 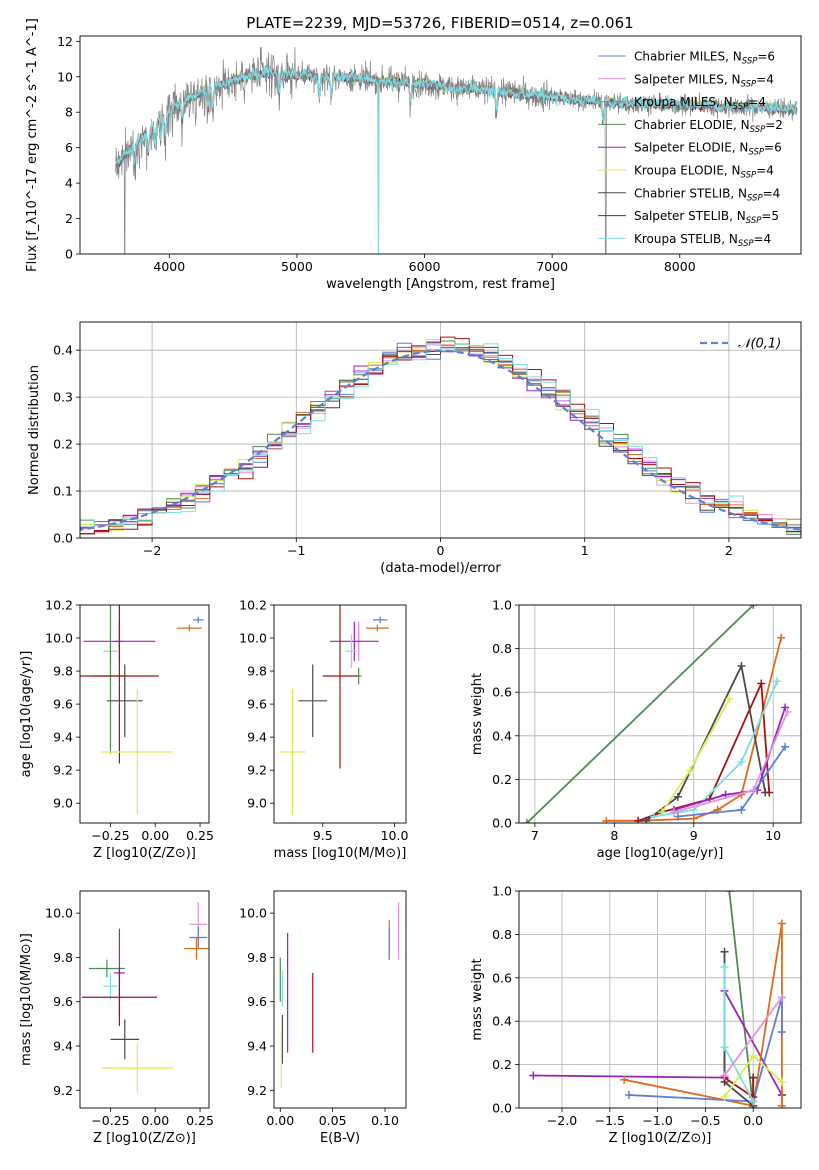 I want to click on x-tick-label: 6000, so click(x=425, y=266).